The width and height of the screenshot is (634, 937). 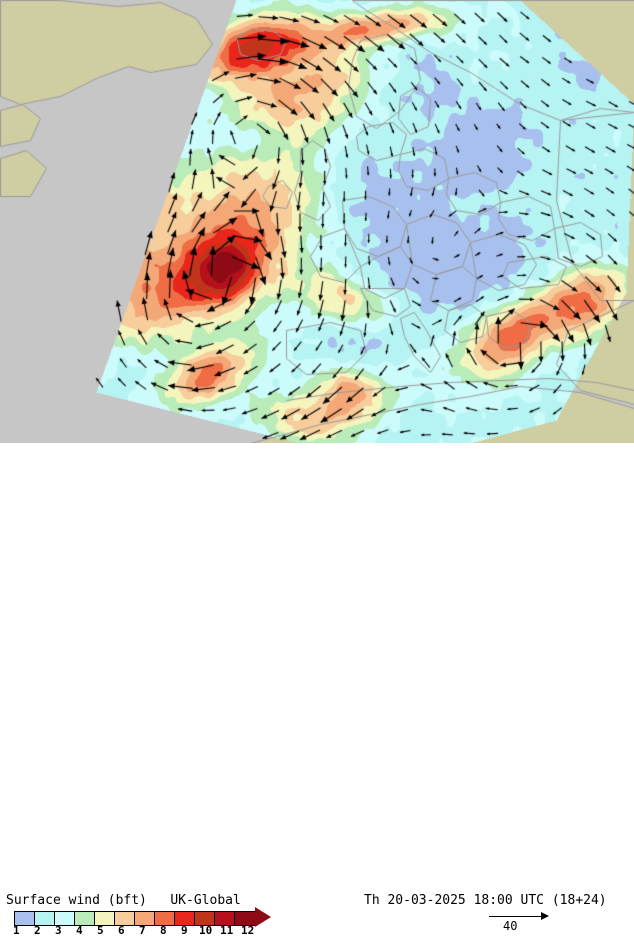 I want to click on tick-label-3: 3, so click(x=58, y=930).